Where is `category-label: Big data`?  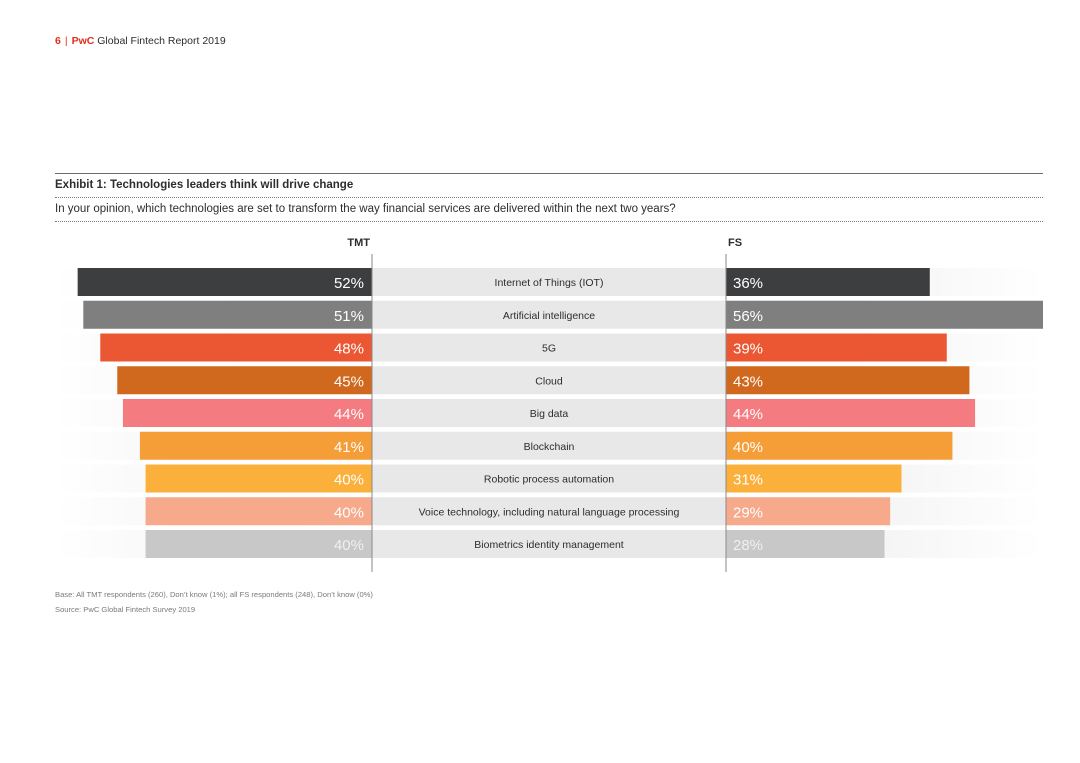
category-label: Big data is located at coordinates (549, 414).